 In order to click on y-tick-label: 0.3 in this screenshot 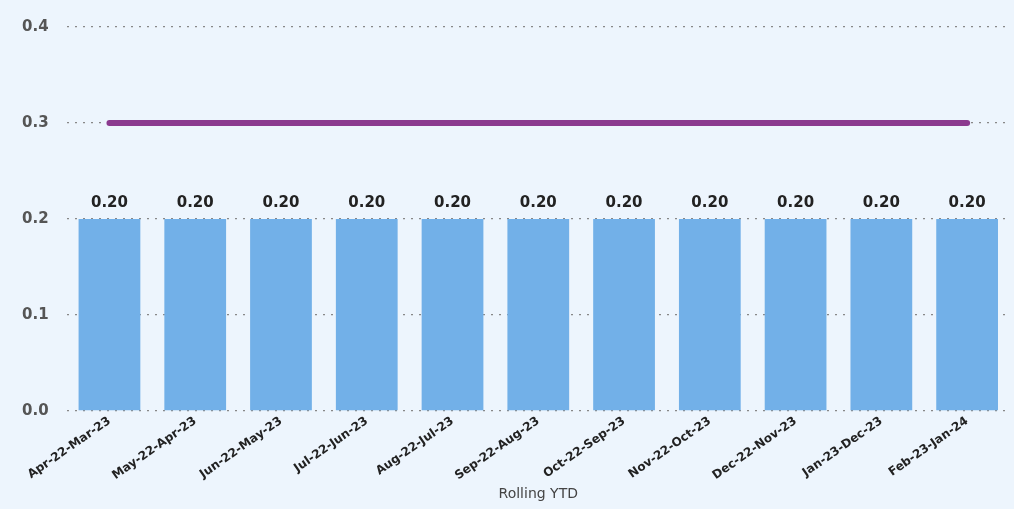, I will do `click(35, 121)`.